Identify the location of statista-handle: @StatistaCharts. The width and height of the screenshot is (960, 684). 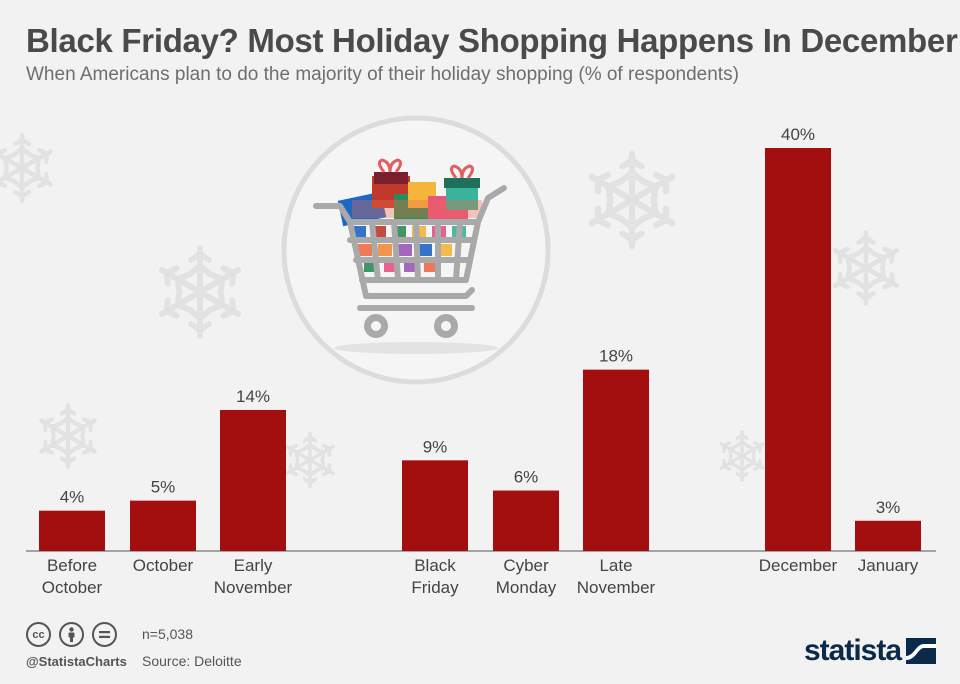
(76, 661).